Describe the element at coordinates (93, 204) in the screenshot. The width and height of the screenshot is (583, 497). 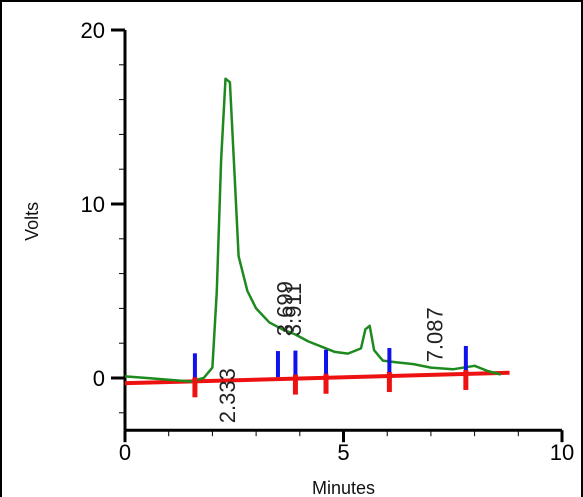
I see `y-tick-label: 10` at that location.